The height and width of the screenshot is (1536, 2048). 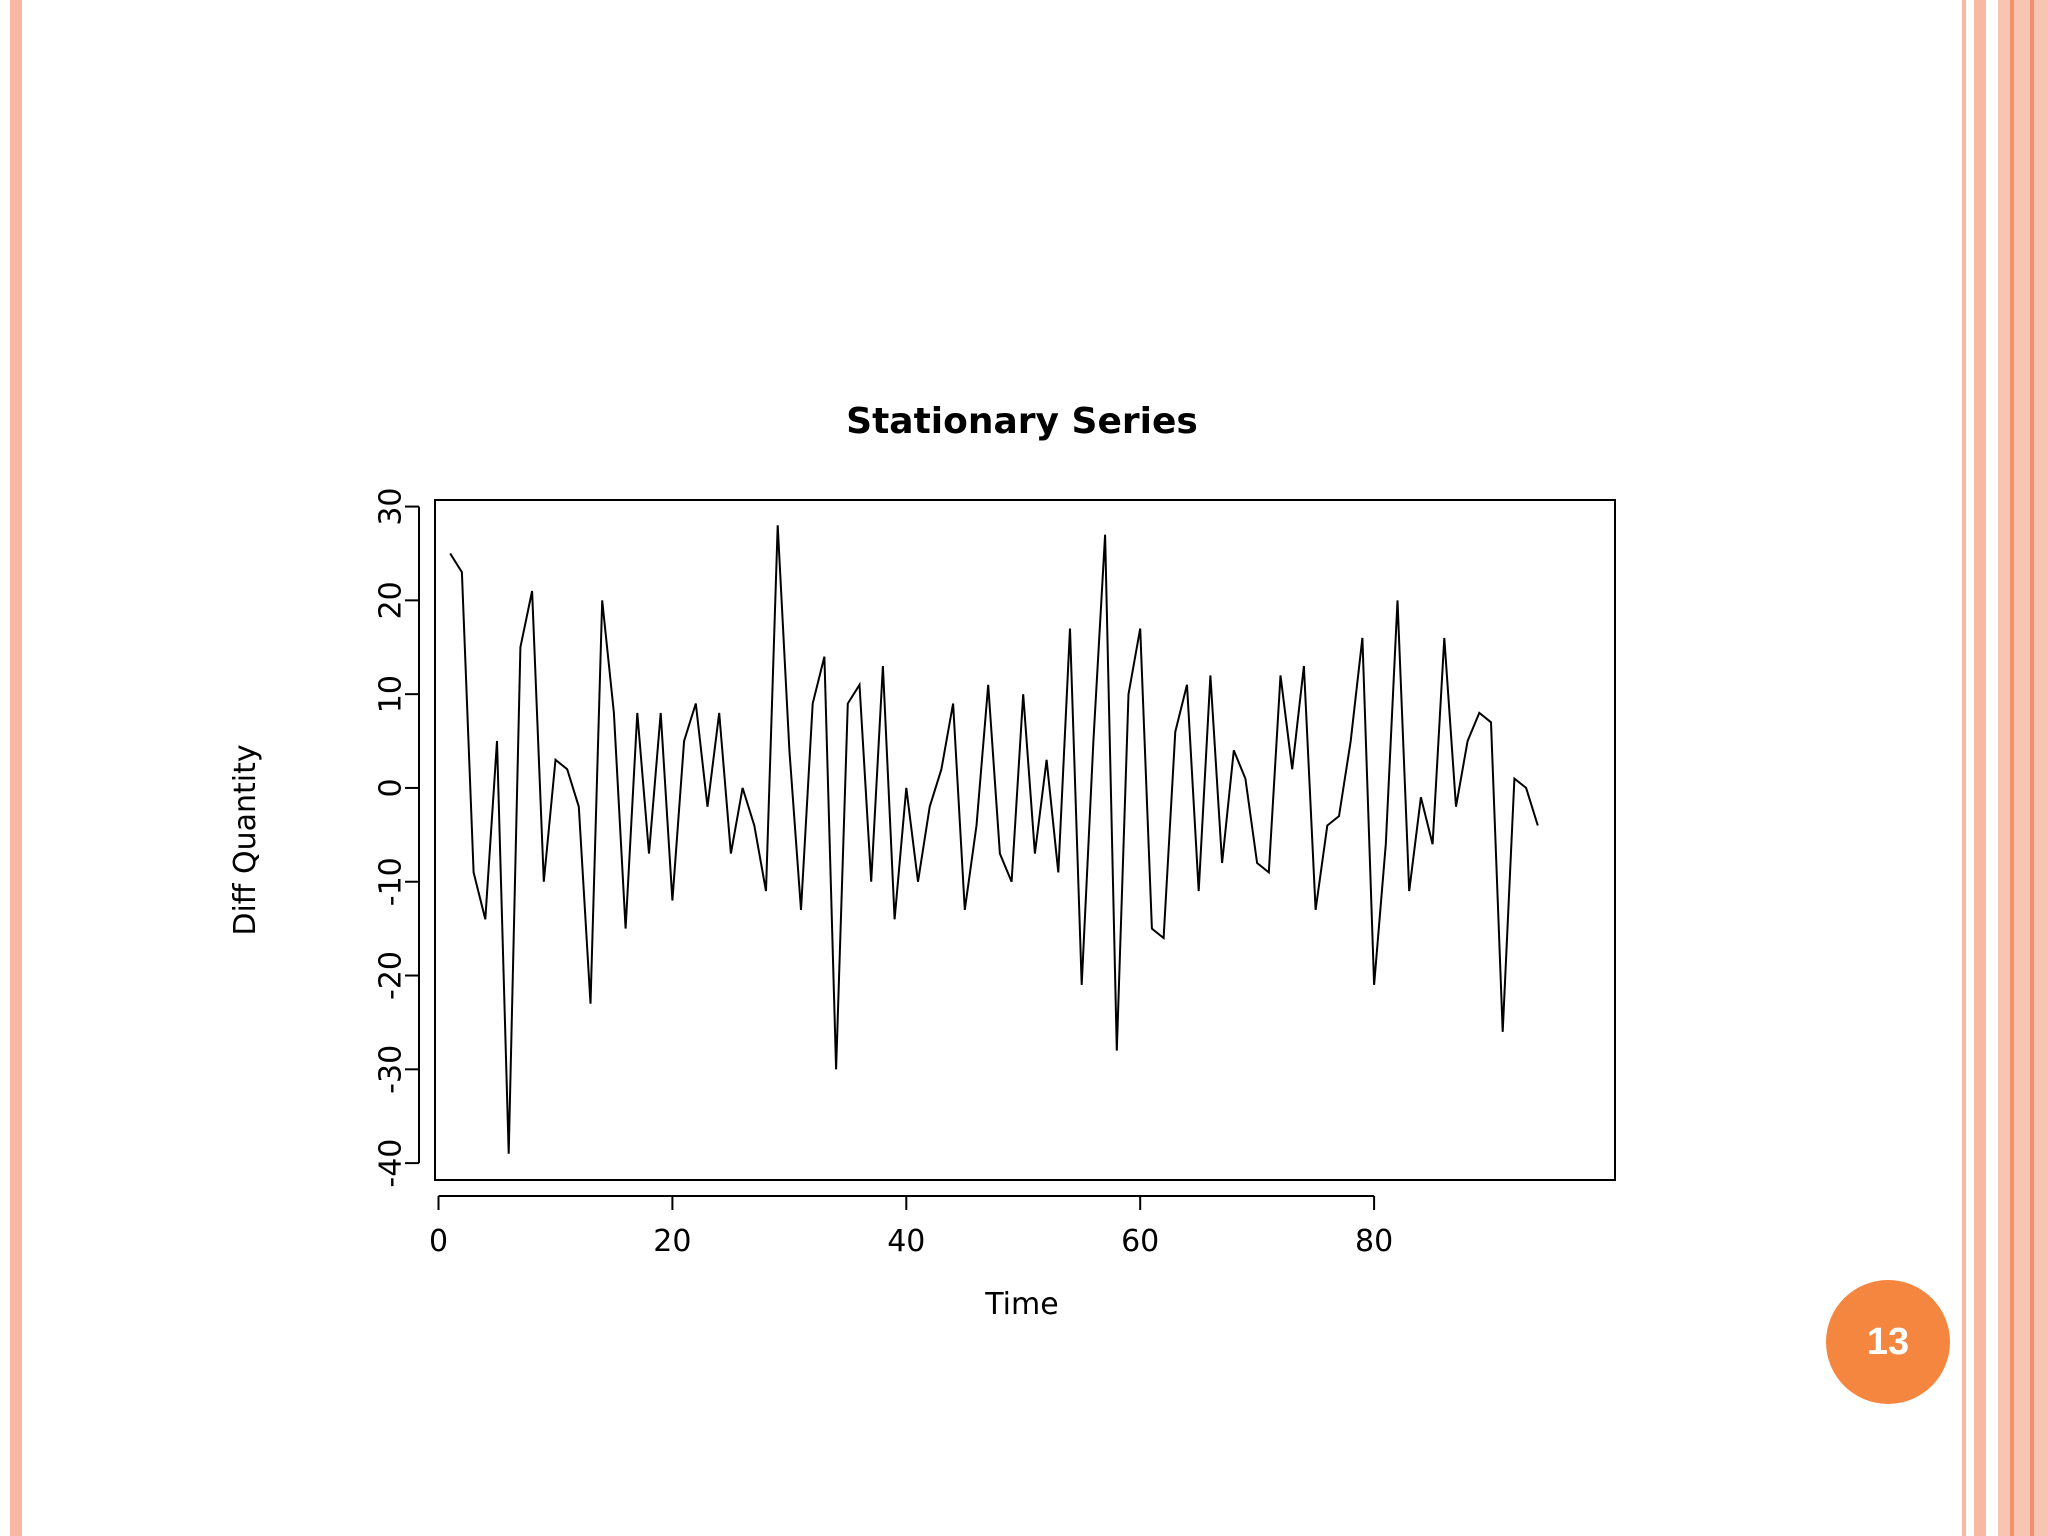 I want to click on x-tick-label: 80, so click(x=1374, y=1241).